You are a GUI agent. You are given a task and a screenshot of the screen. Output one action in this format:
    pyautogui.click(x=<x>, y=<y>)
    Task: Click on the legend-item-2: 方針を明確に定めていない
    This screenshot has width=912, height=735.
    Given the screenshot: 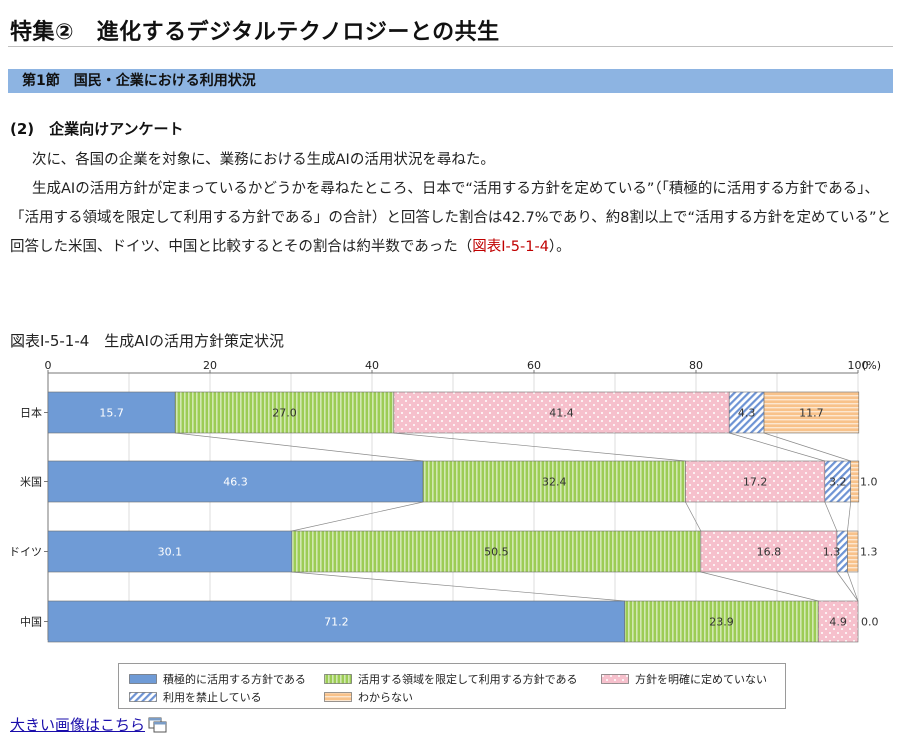 What is the action you would take?
    pyautogui.click(x=684, y=679)
    